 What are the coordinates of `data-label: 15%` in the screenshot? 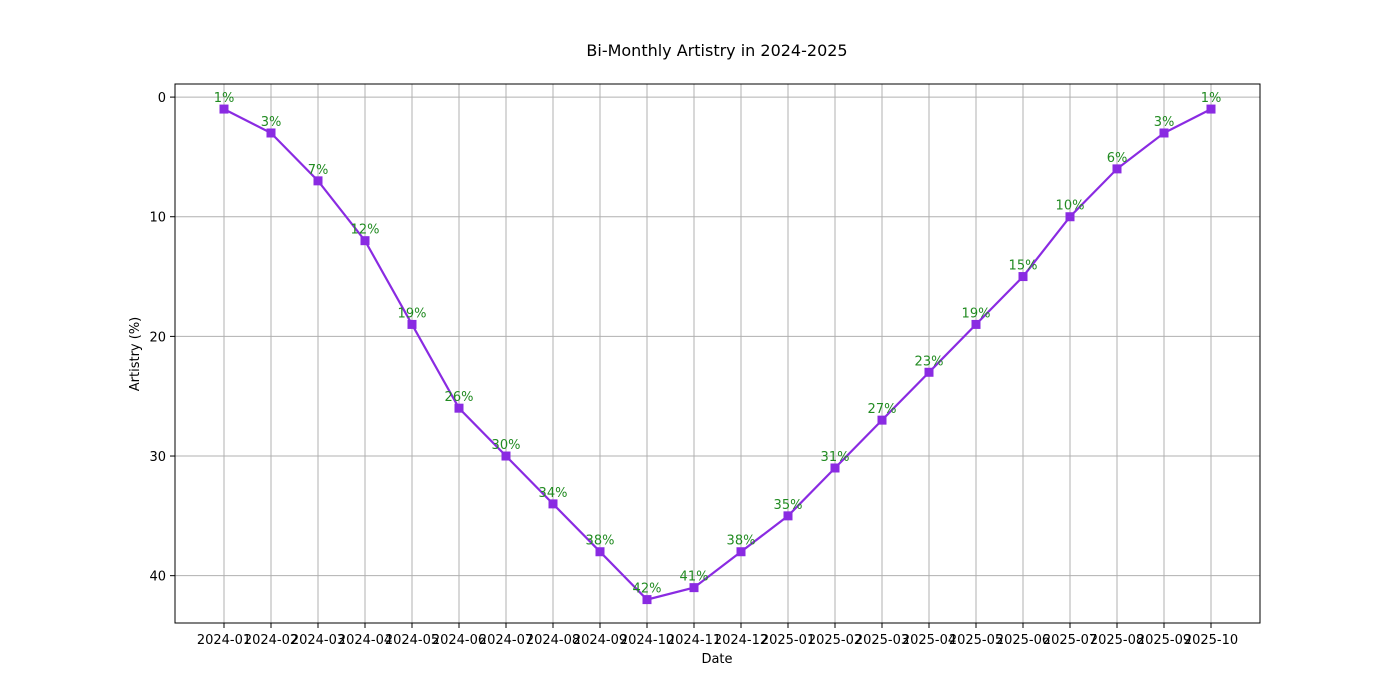 It's located at (1023, 266).